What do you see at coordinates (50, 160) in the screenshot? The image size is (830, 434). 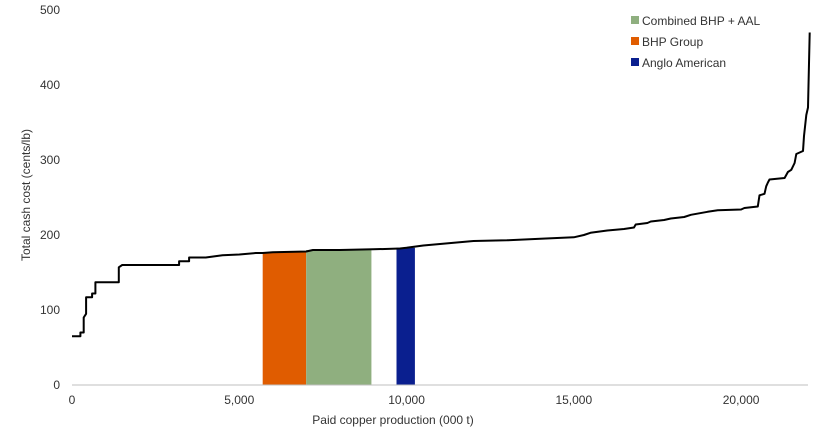 I see `y-tick-label: 300` at bounding box center [50, 160].